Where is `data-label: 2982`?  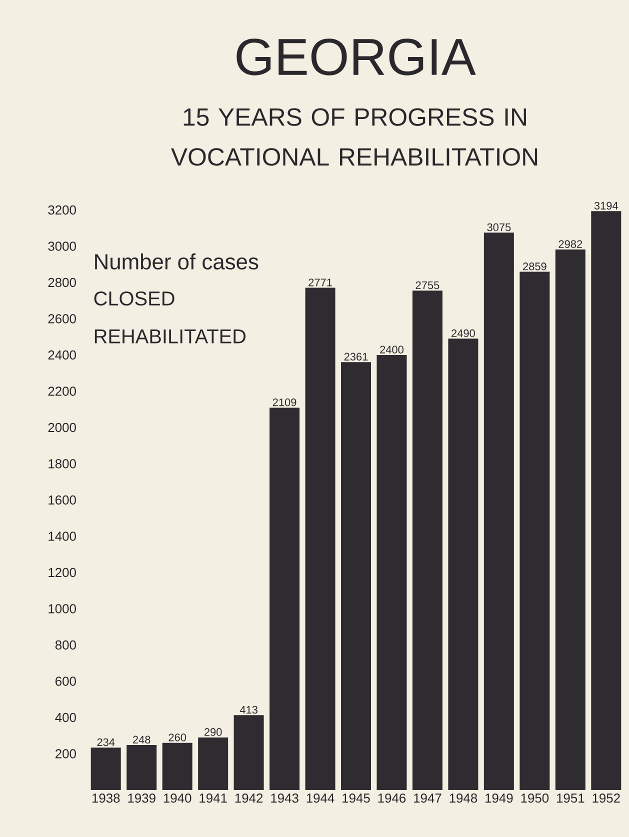
data-label: 2982 is located at coordinates (570, 244).